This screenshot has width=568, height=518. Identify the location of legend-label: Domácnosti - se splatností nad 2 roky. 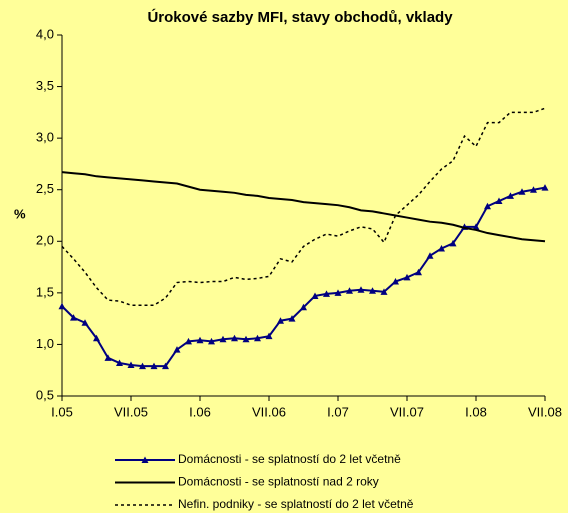
(278, 482).